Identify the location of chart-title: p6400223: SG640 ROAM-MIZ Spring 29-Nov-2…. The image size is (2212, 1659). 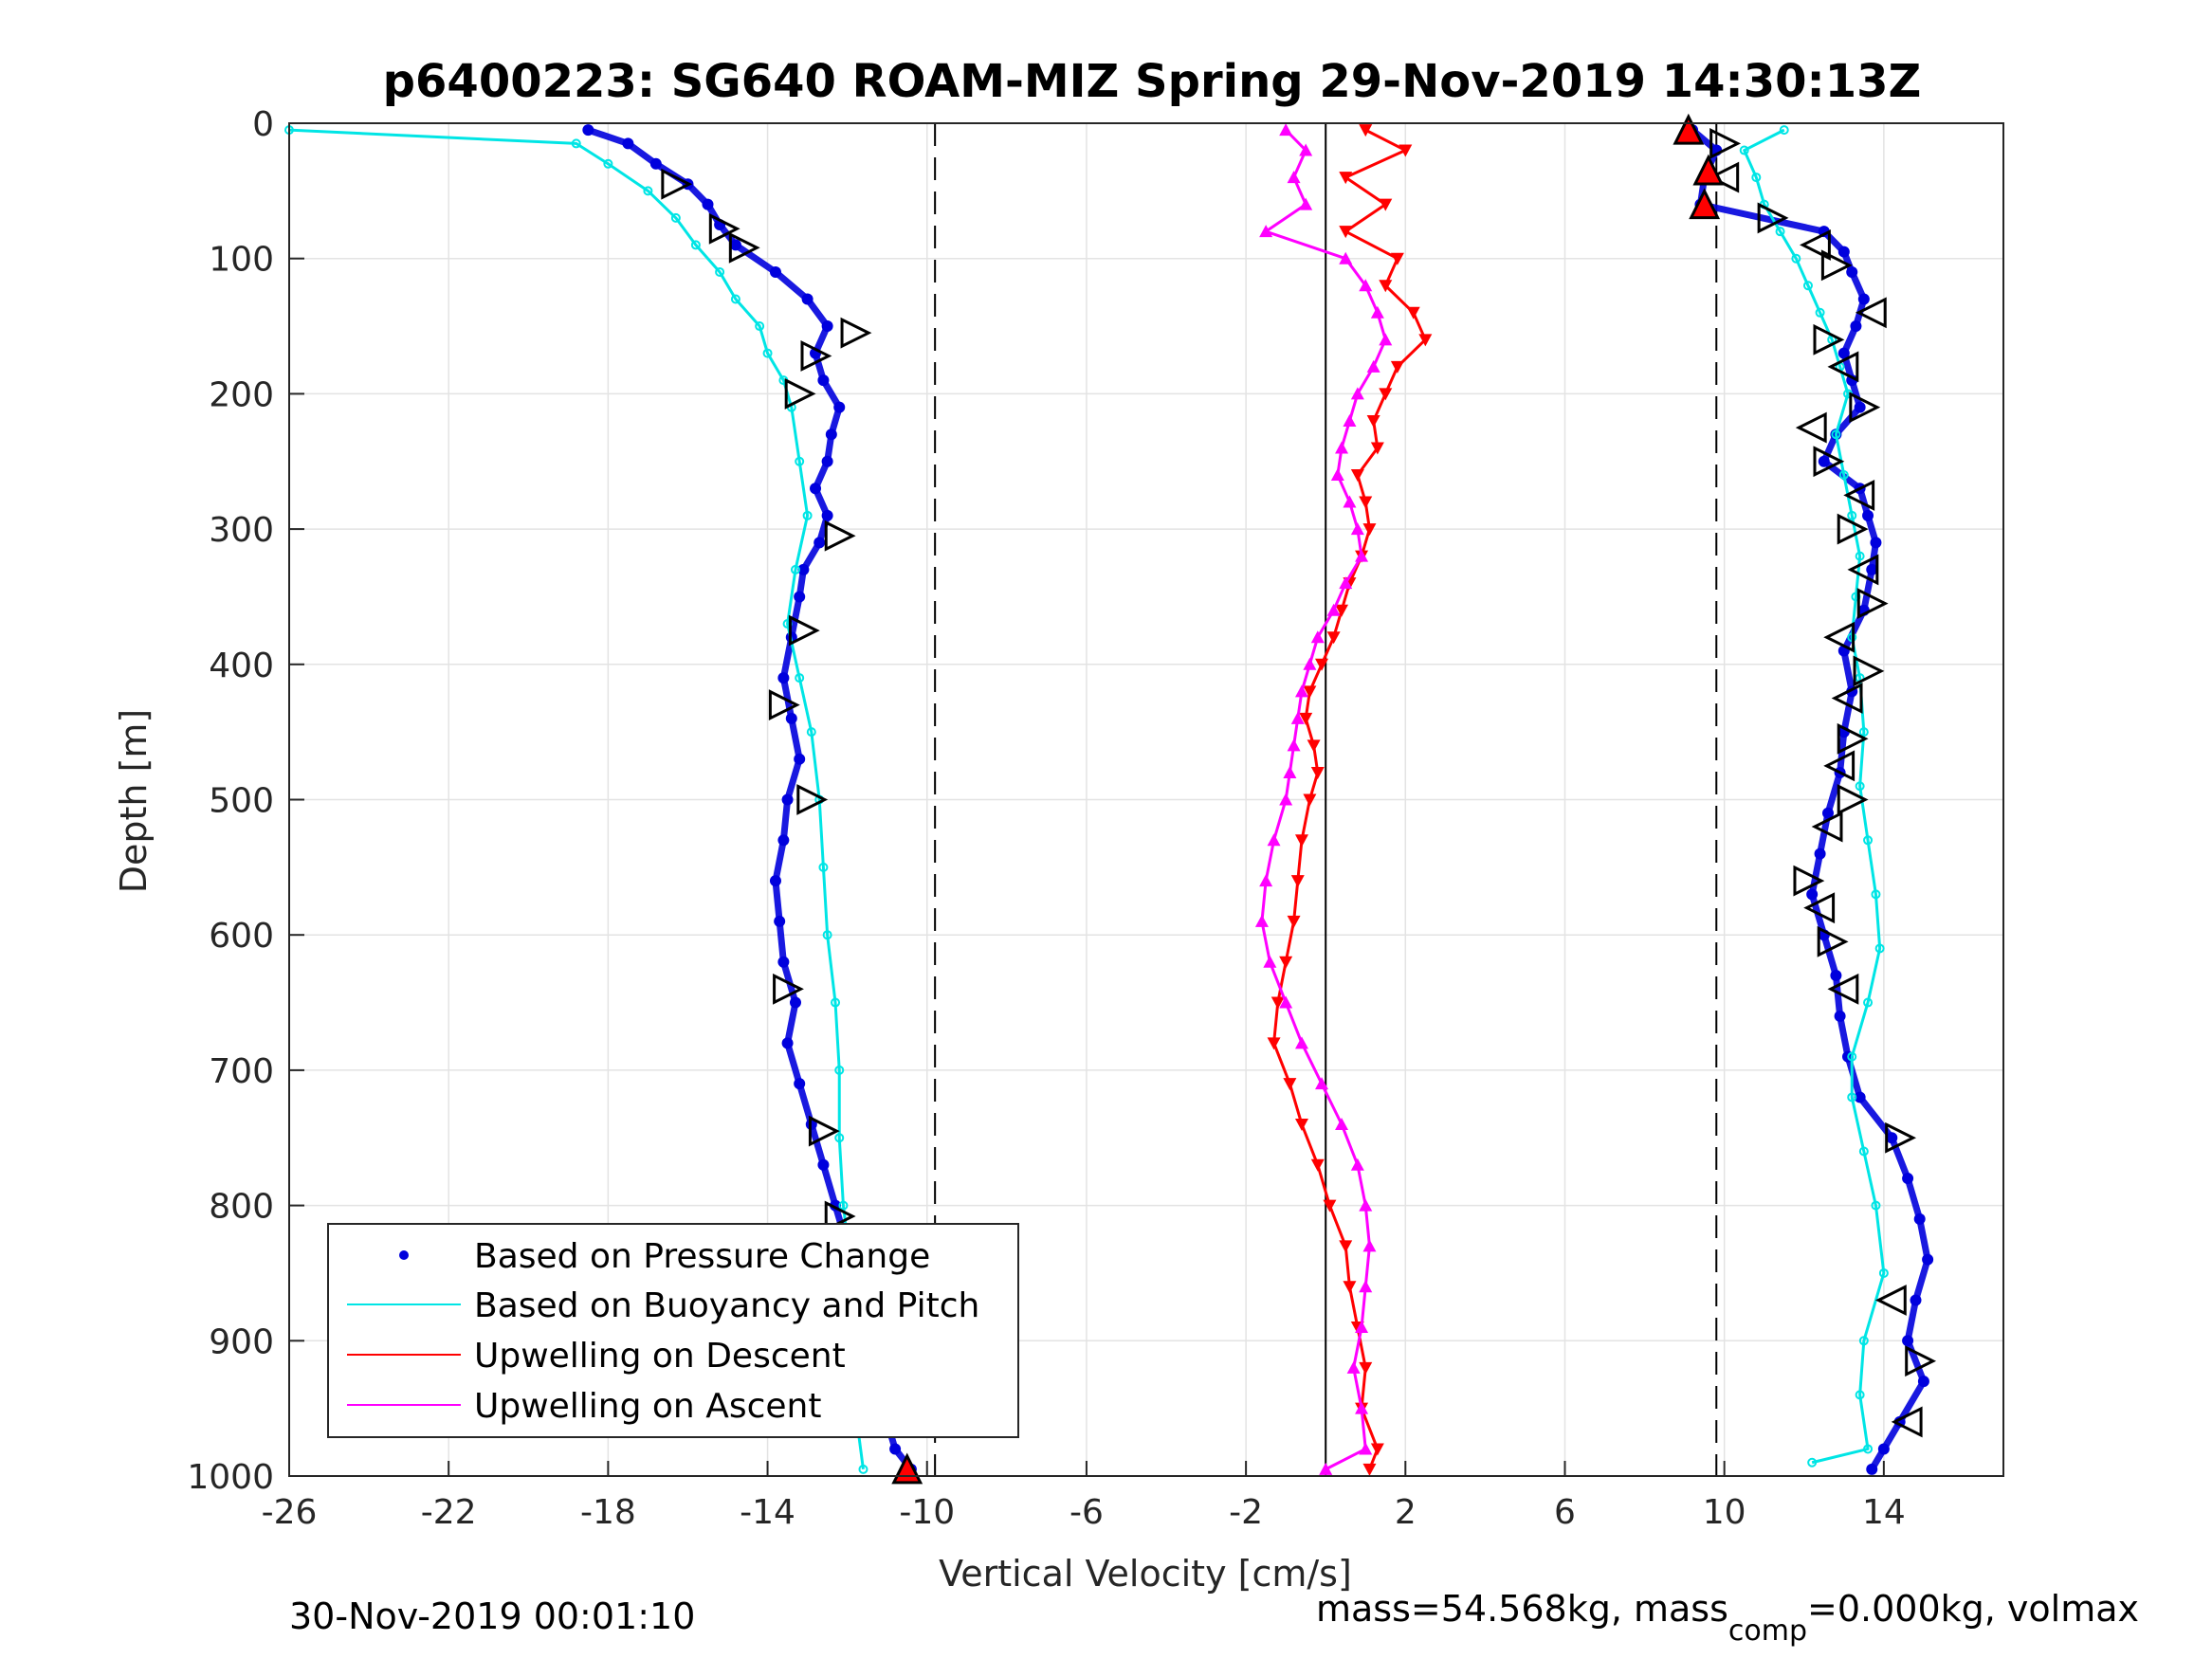
(1152, 81).